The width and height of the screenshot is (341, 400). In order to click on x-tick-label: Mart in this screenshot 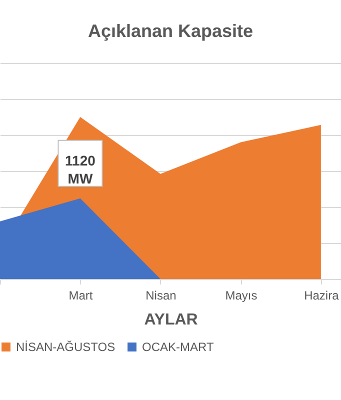, I will do `click(81, 295)`.